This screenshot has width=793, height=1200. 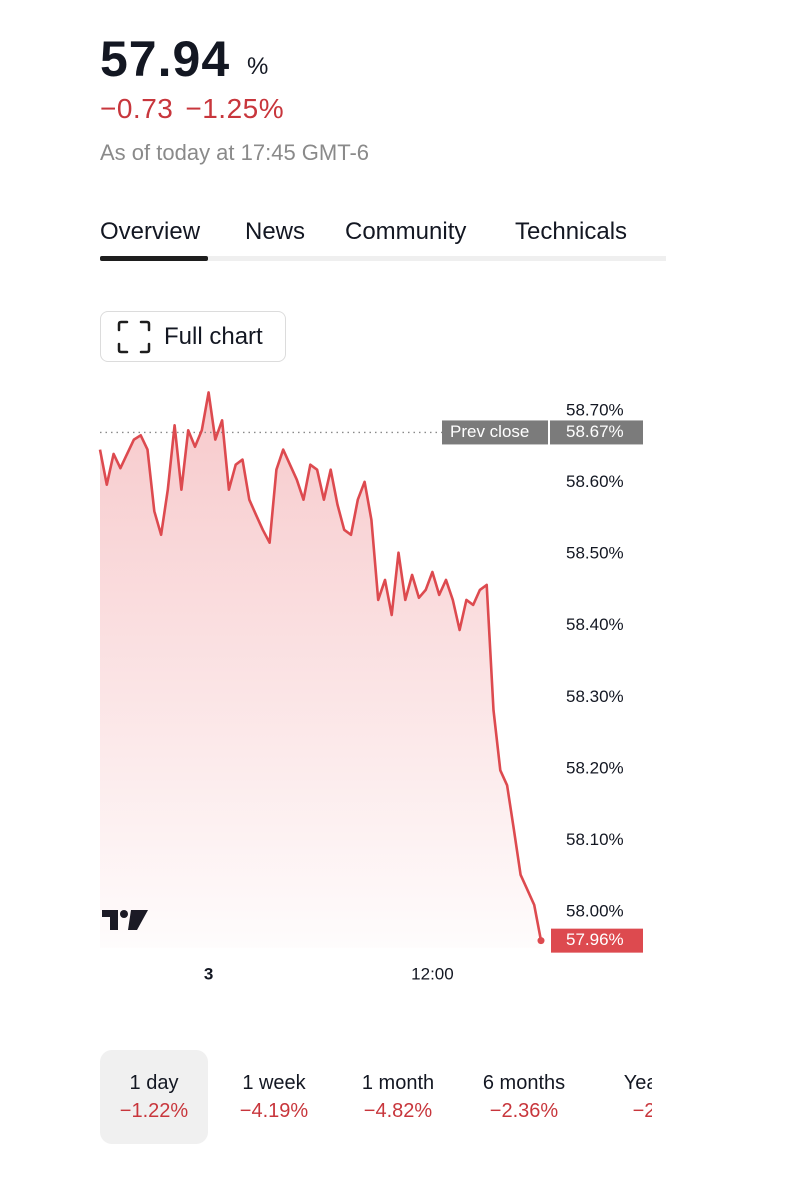 What do you see at coordinates (642, 1111) in the screenshot?
I see `period-change: −2` at bounding box center [642, 1111].